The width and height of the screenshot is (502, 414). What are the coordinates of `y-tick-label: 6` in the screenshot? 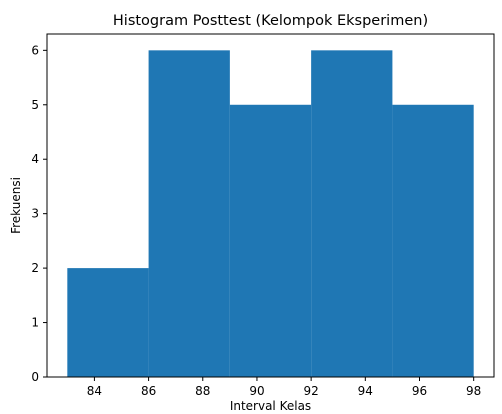 It's located at (35, 50).